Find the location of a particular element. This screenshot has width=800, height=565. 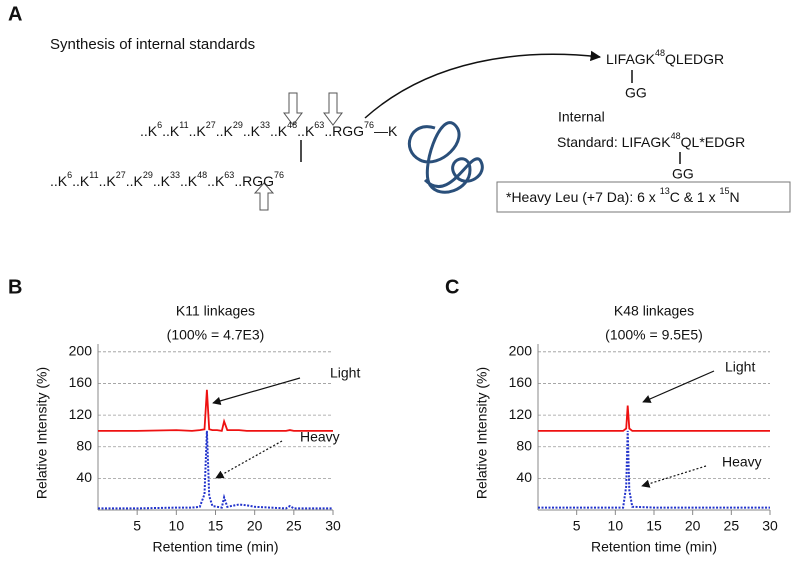

text-run: N is located at coordinates (735, 197).